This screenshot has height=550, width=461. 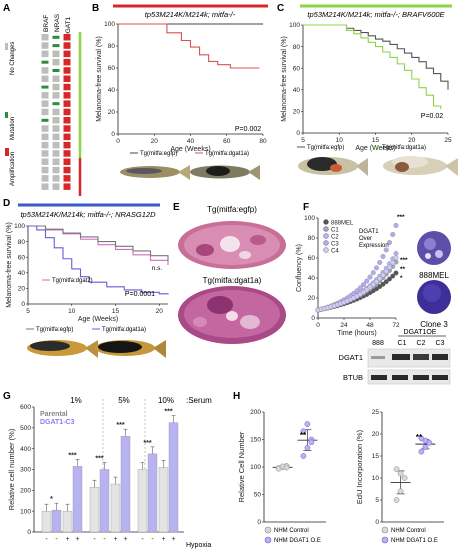 I want to click on f-ytick-label: 0, so click(x=313, y=318).